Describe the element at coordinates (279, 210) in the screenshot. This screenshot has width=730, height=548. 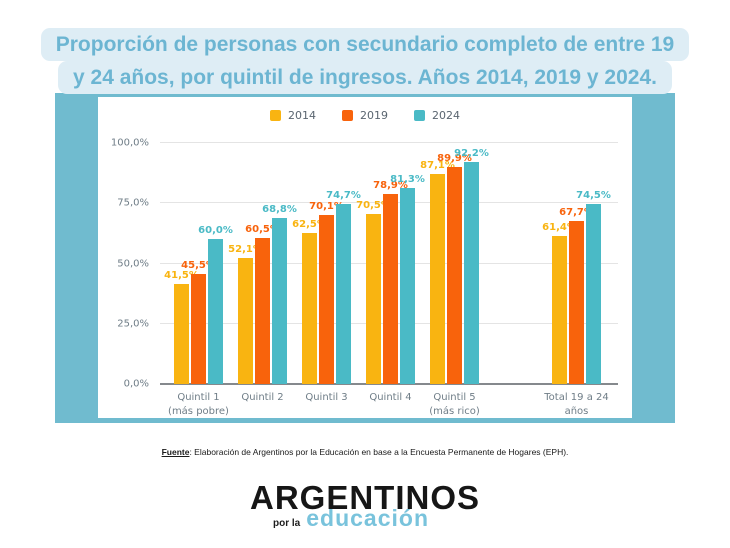
I see `bar-value-label: 68,8%` at that location.